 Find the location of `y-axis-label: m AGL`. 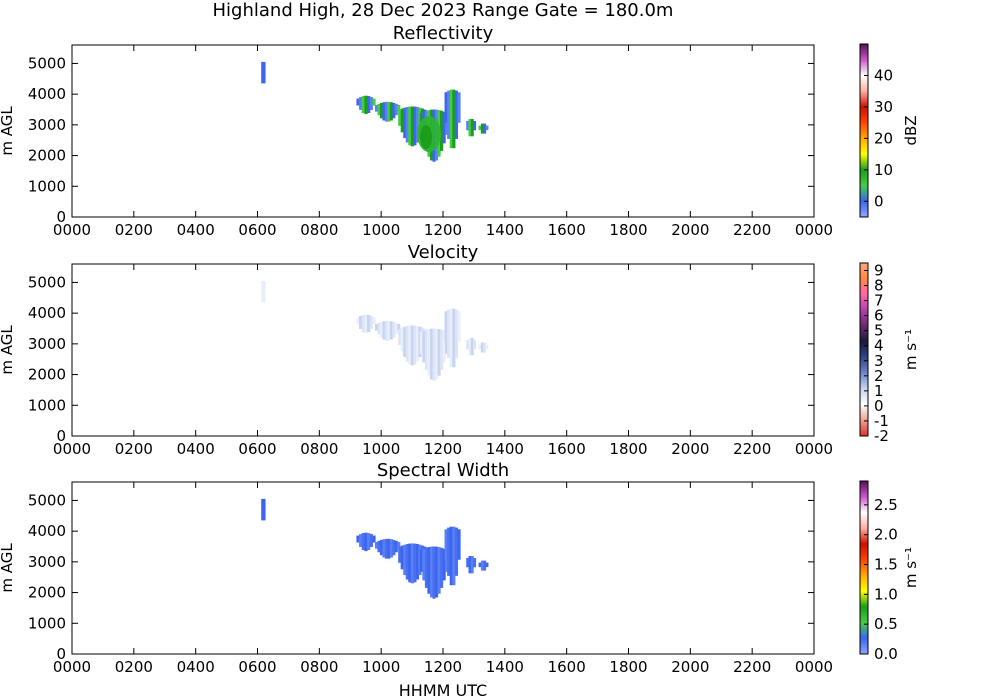

y-axis-label: m AGL is located at coordinates (8, 350).